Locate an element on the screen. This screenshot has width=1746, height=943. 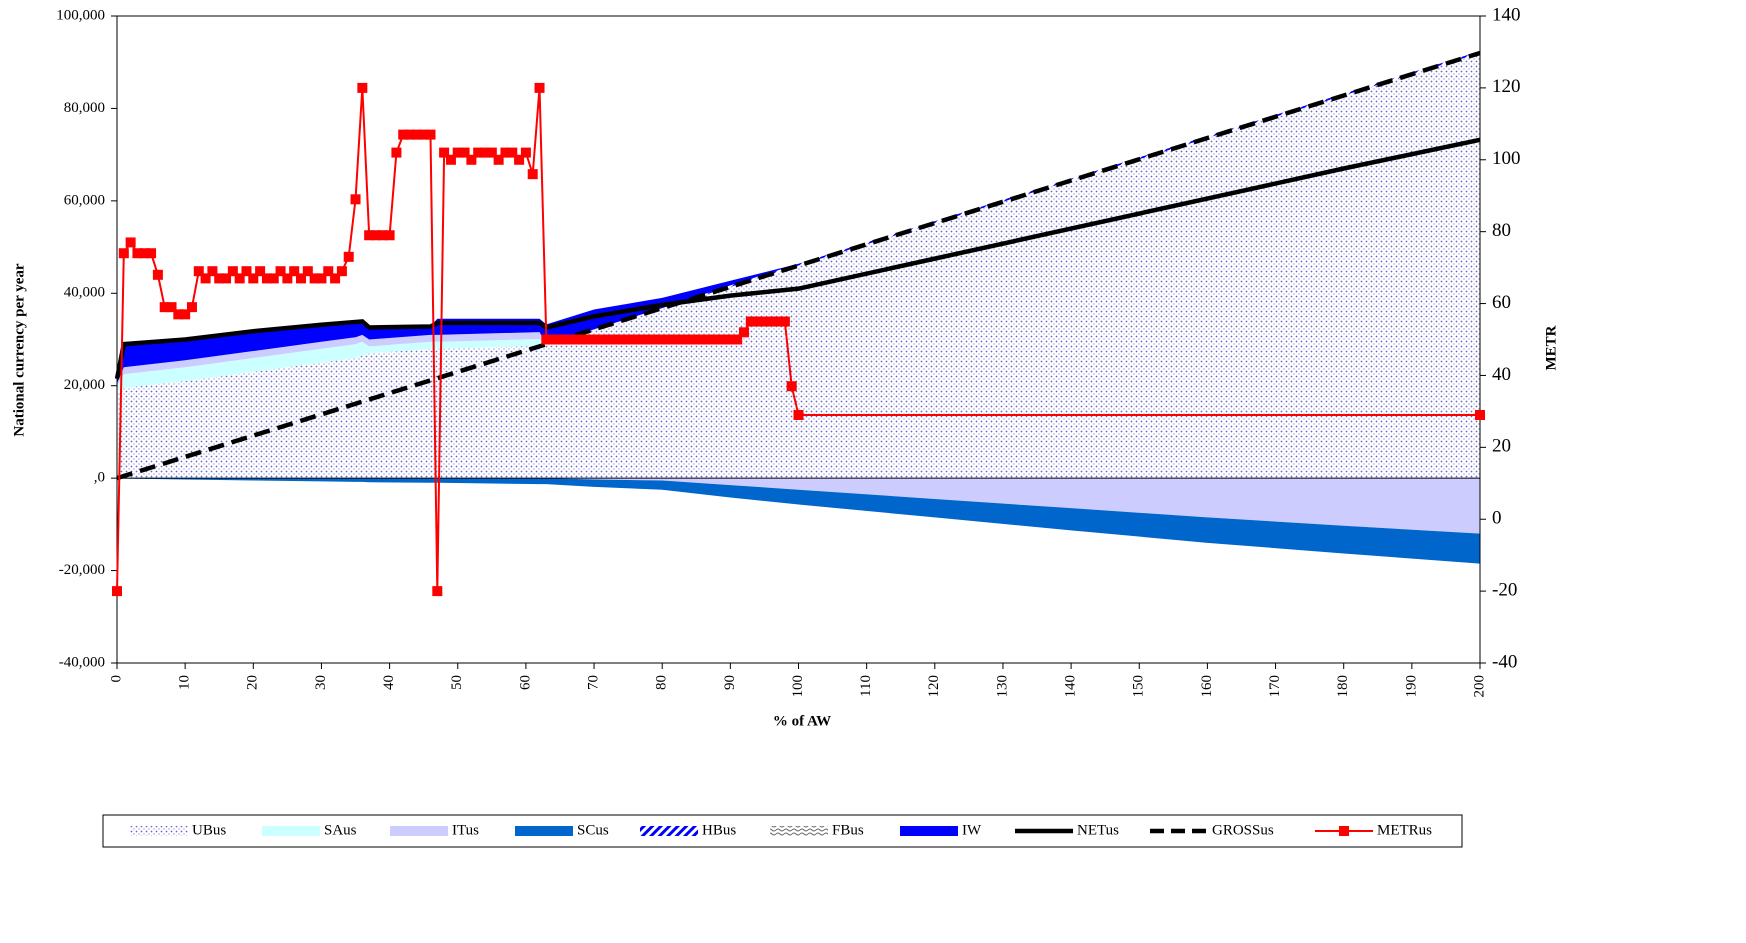
y2-tick-label: 120 is located at coordinates (1506, 86).